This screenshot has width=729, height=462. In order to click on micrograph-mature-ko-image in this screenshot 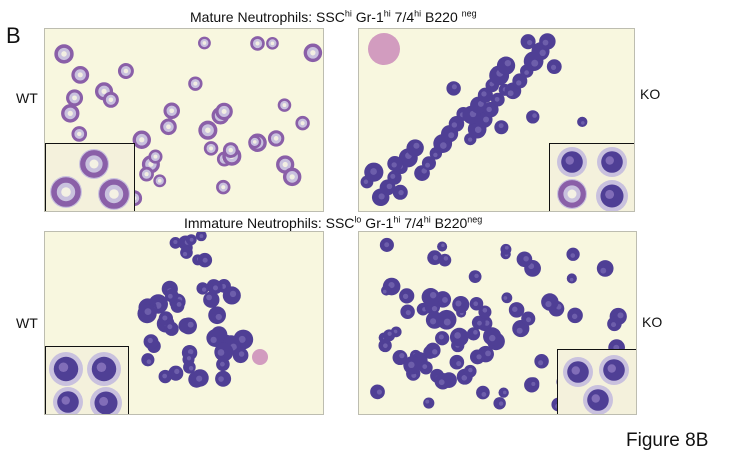, I will do `click(488, 120)`.